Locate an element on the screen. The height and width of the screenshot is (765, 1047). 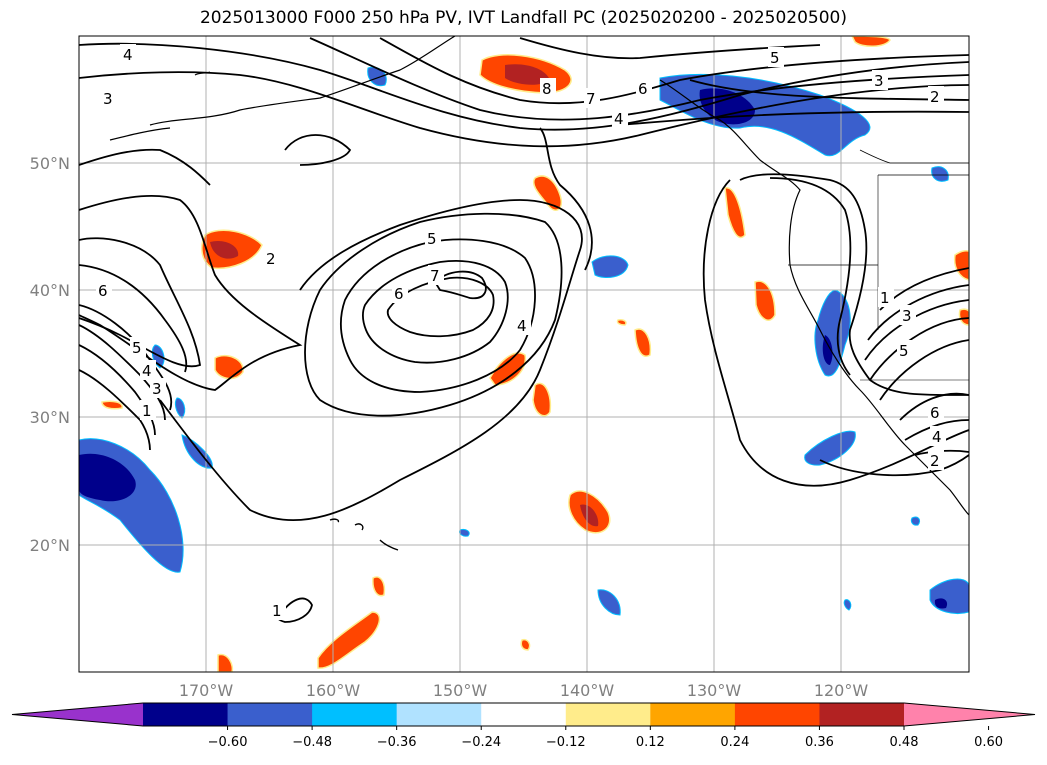
lon-label-150w: 150°W is located at coordinates (460, 690).